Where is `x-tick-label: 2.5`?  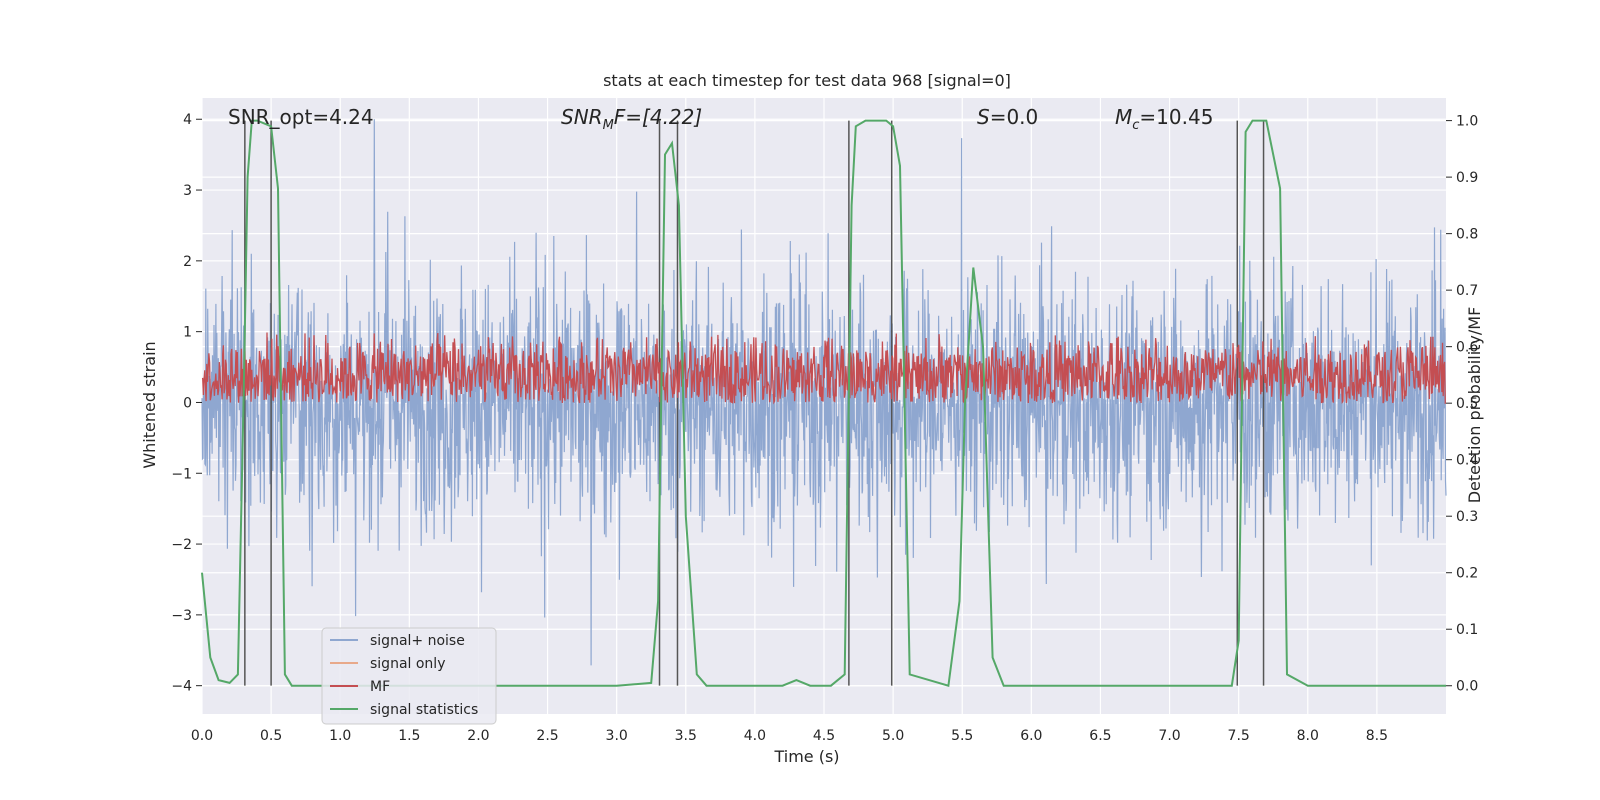 x-tick-label: 2.5 is located at coordinates (547, 736).